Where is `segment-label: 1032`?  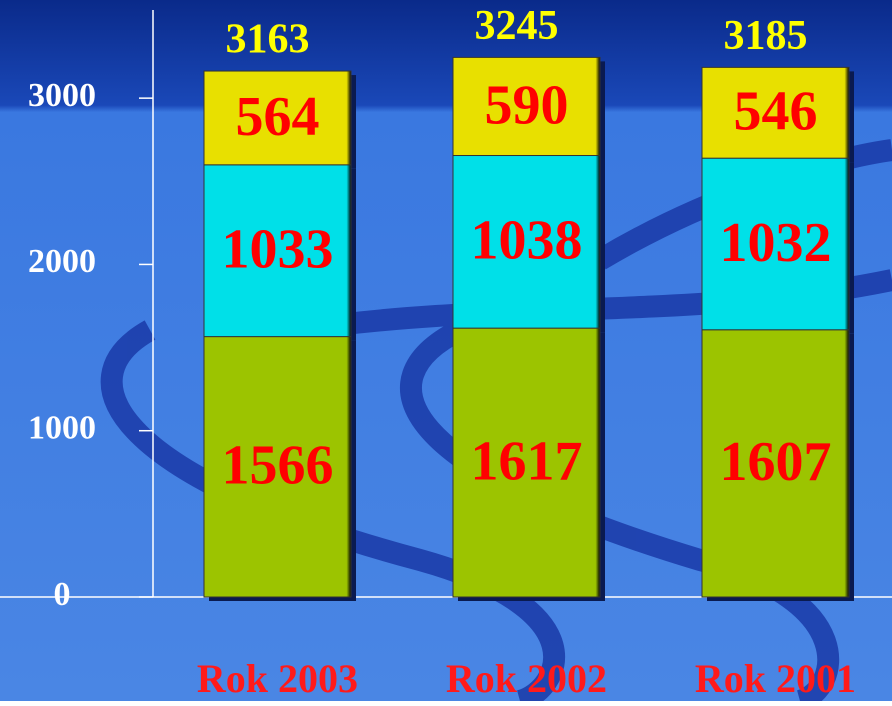 segment-label: 1032 is located at coordinates (776, 243).